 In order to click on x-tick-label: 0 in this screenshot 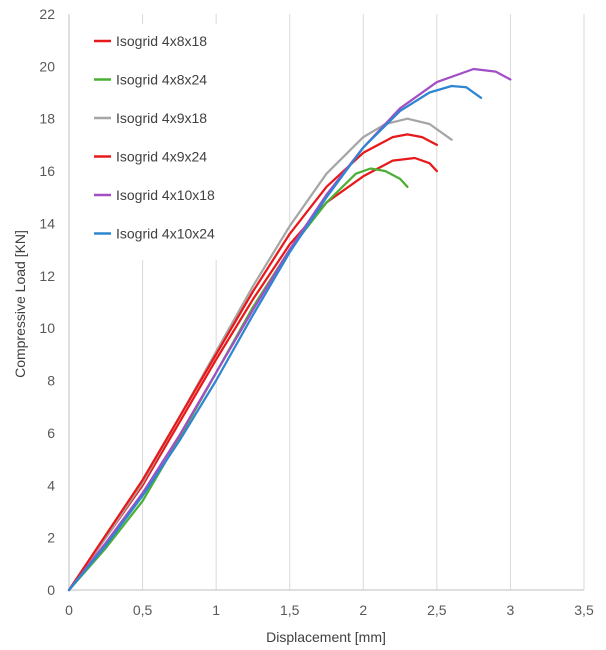, I will do `click(69, 610)`.